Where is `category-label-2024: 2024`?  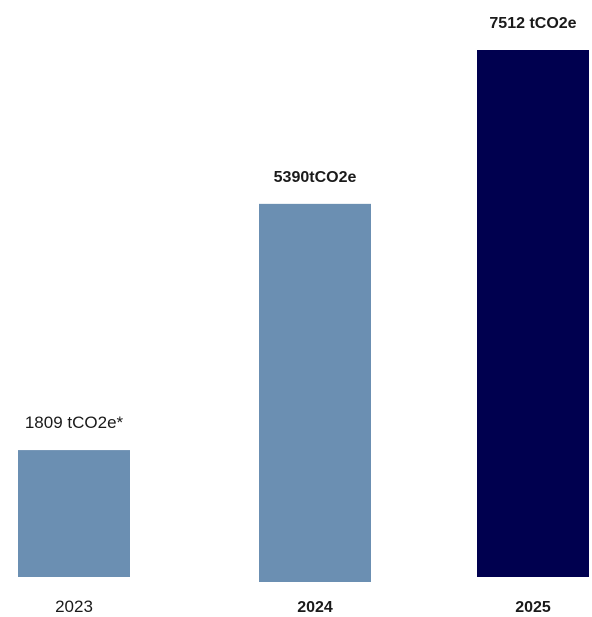 category-label-2024: 2024 is located at coordinates (315, 607).